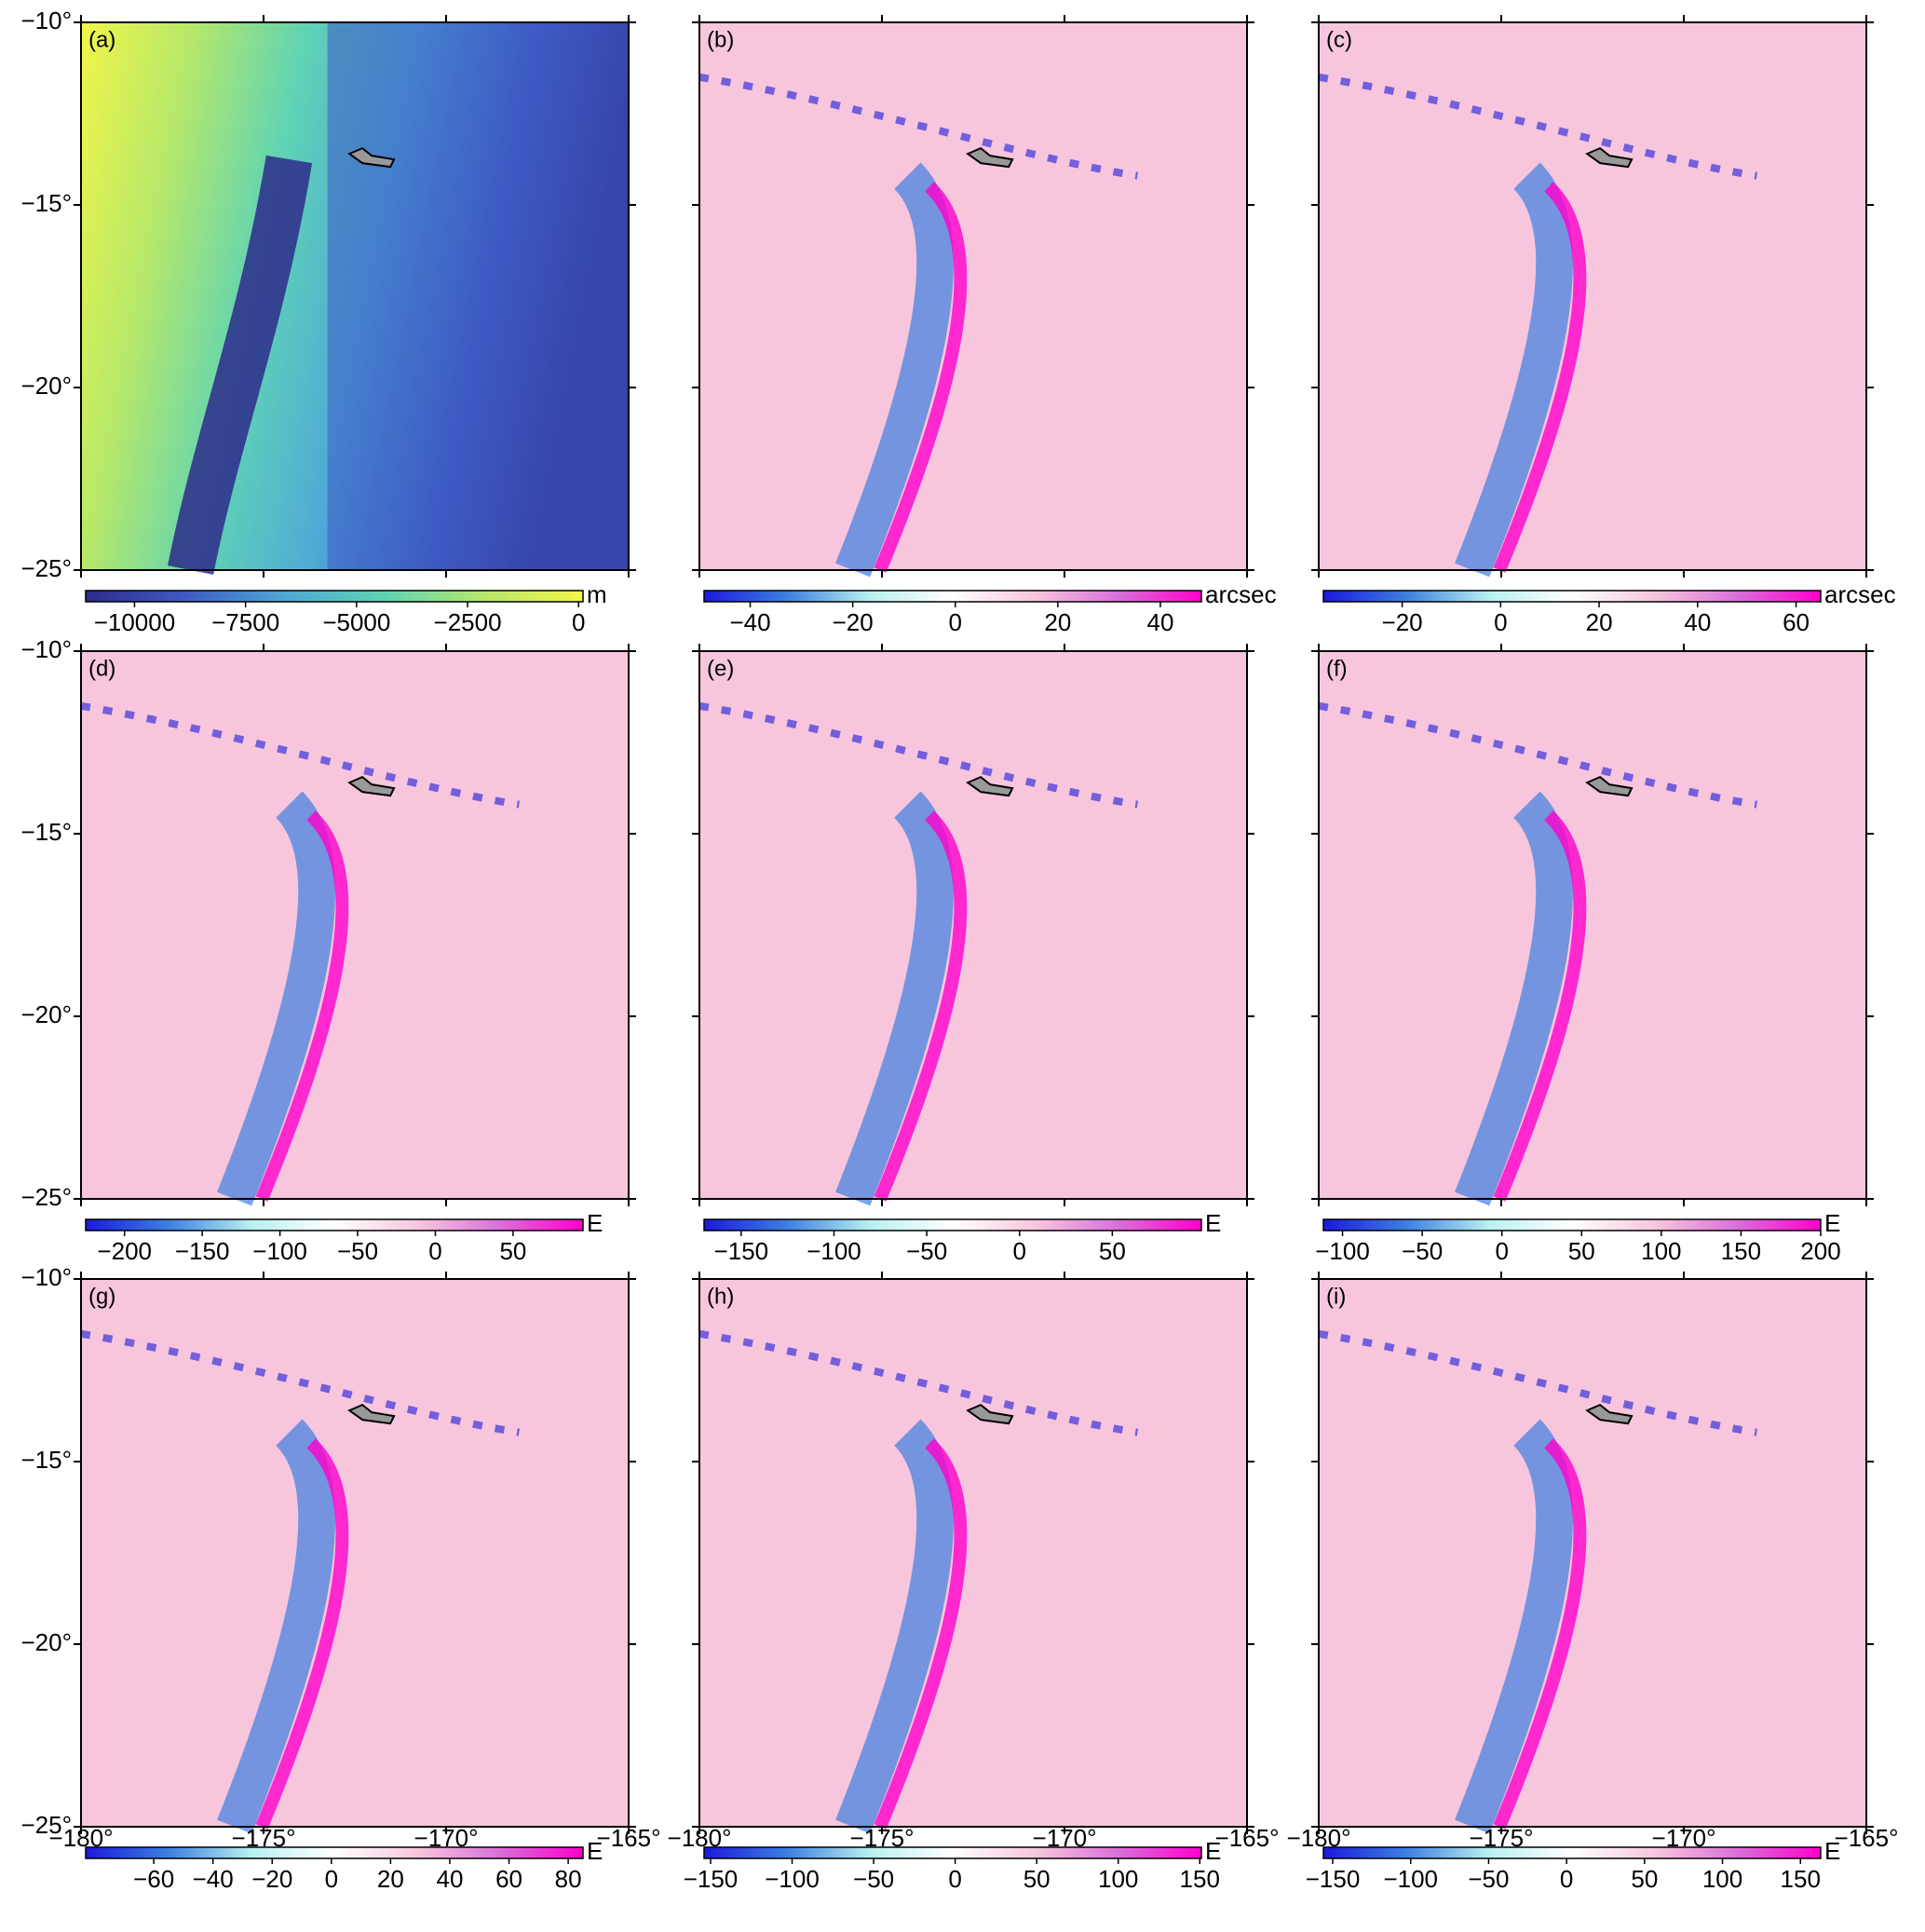 The height and width of the screenshot is (1932, 1925). I want to click on colorbar-tick-label: 100, so click(1722, 1879).